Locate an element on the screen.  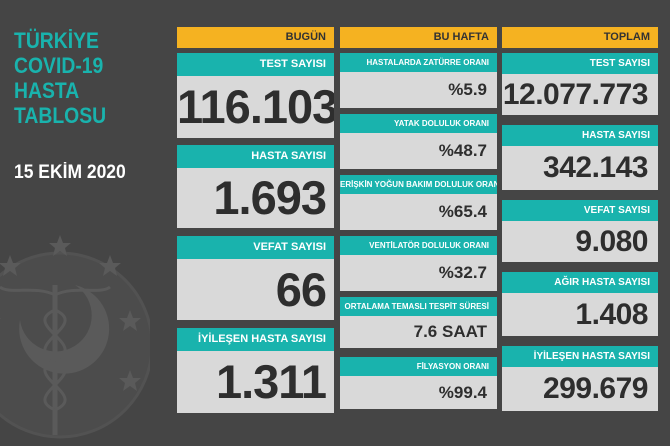
filiation-rate-card: FİLYASYON ORANI %99.4 is located at coordinates (418, 383).